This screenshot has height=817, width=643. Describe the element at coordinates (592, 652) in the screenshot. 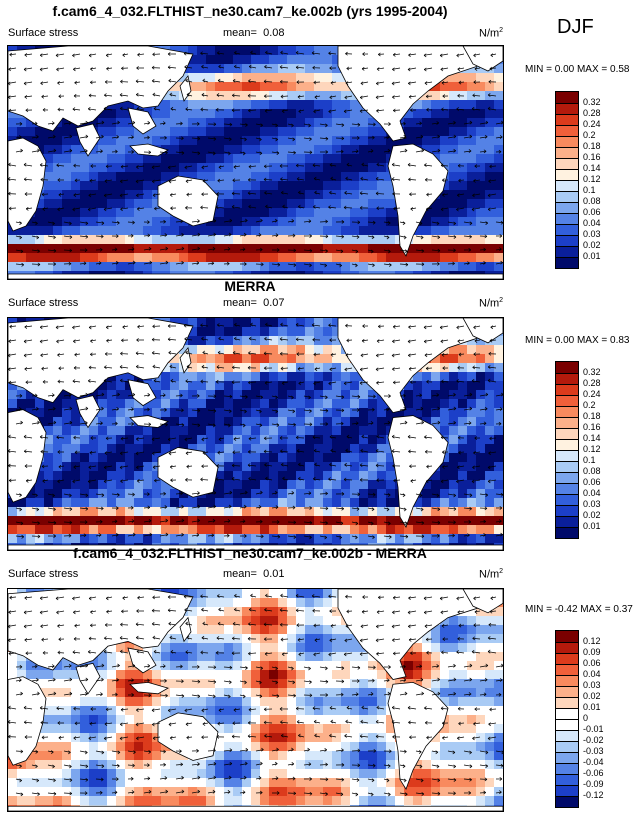

I see `colorbar-tick-label: 0.09` at that location.